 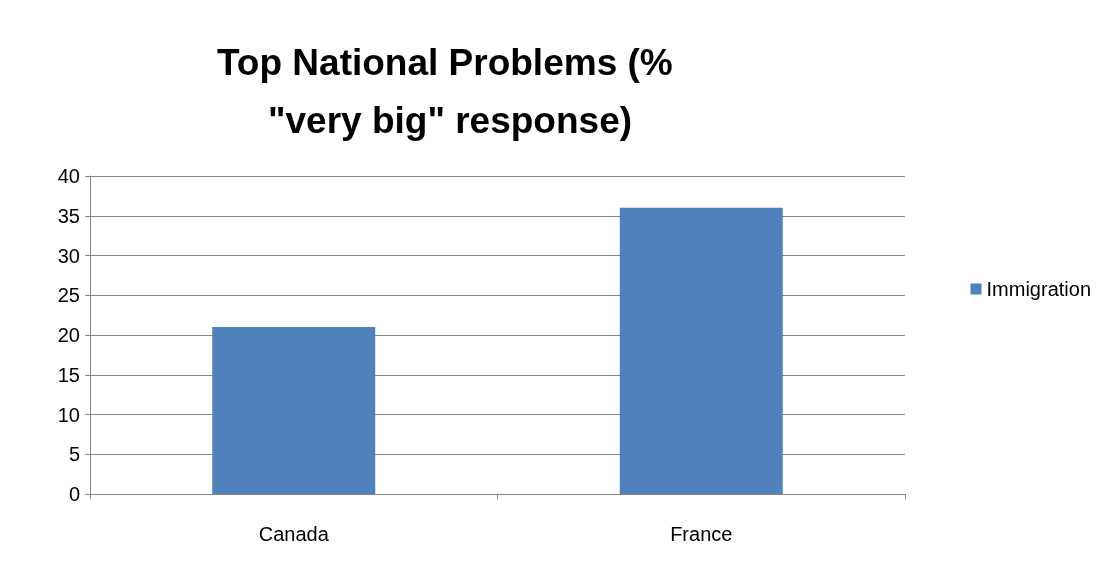 I want to click on y-tick-label: 5, so click(x=74, y=454).